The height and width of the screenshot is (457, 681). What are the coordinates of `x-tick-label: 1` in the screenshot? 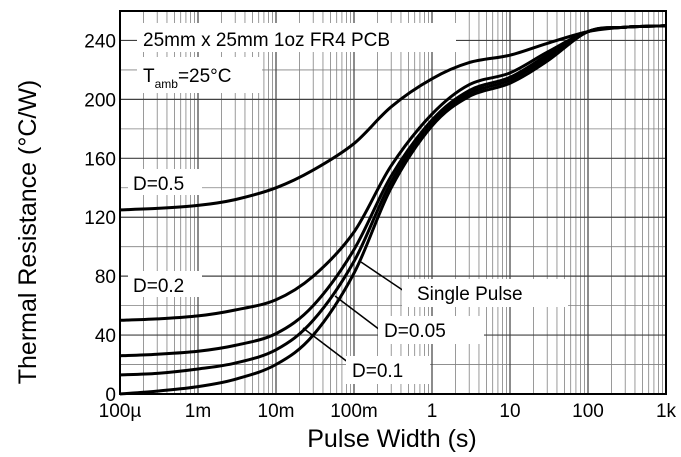 It's located at (432, 411).